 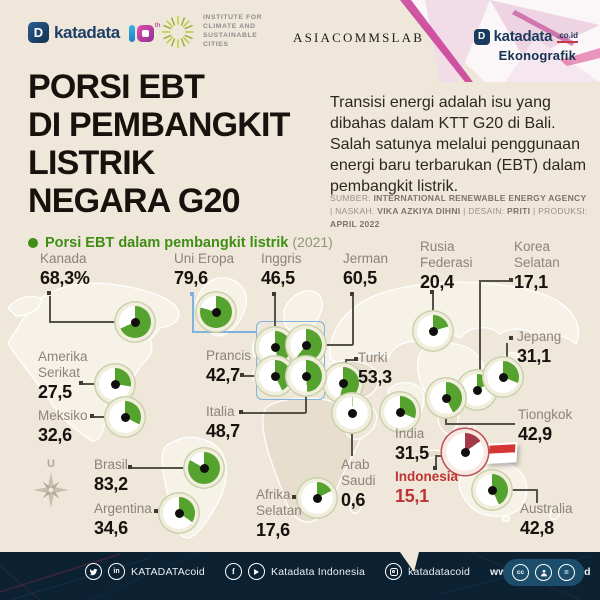 I want to click on credits-segment: SUMBER:, so click(x=352, y=198).